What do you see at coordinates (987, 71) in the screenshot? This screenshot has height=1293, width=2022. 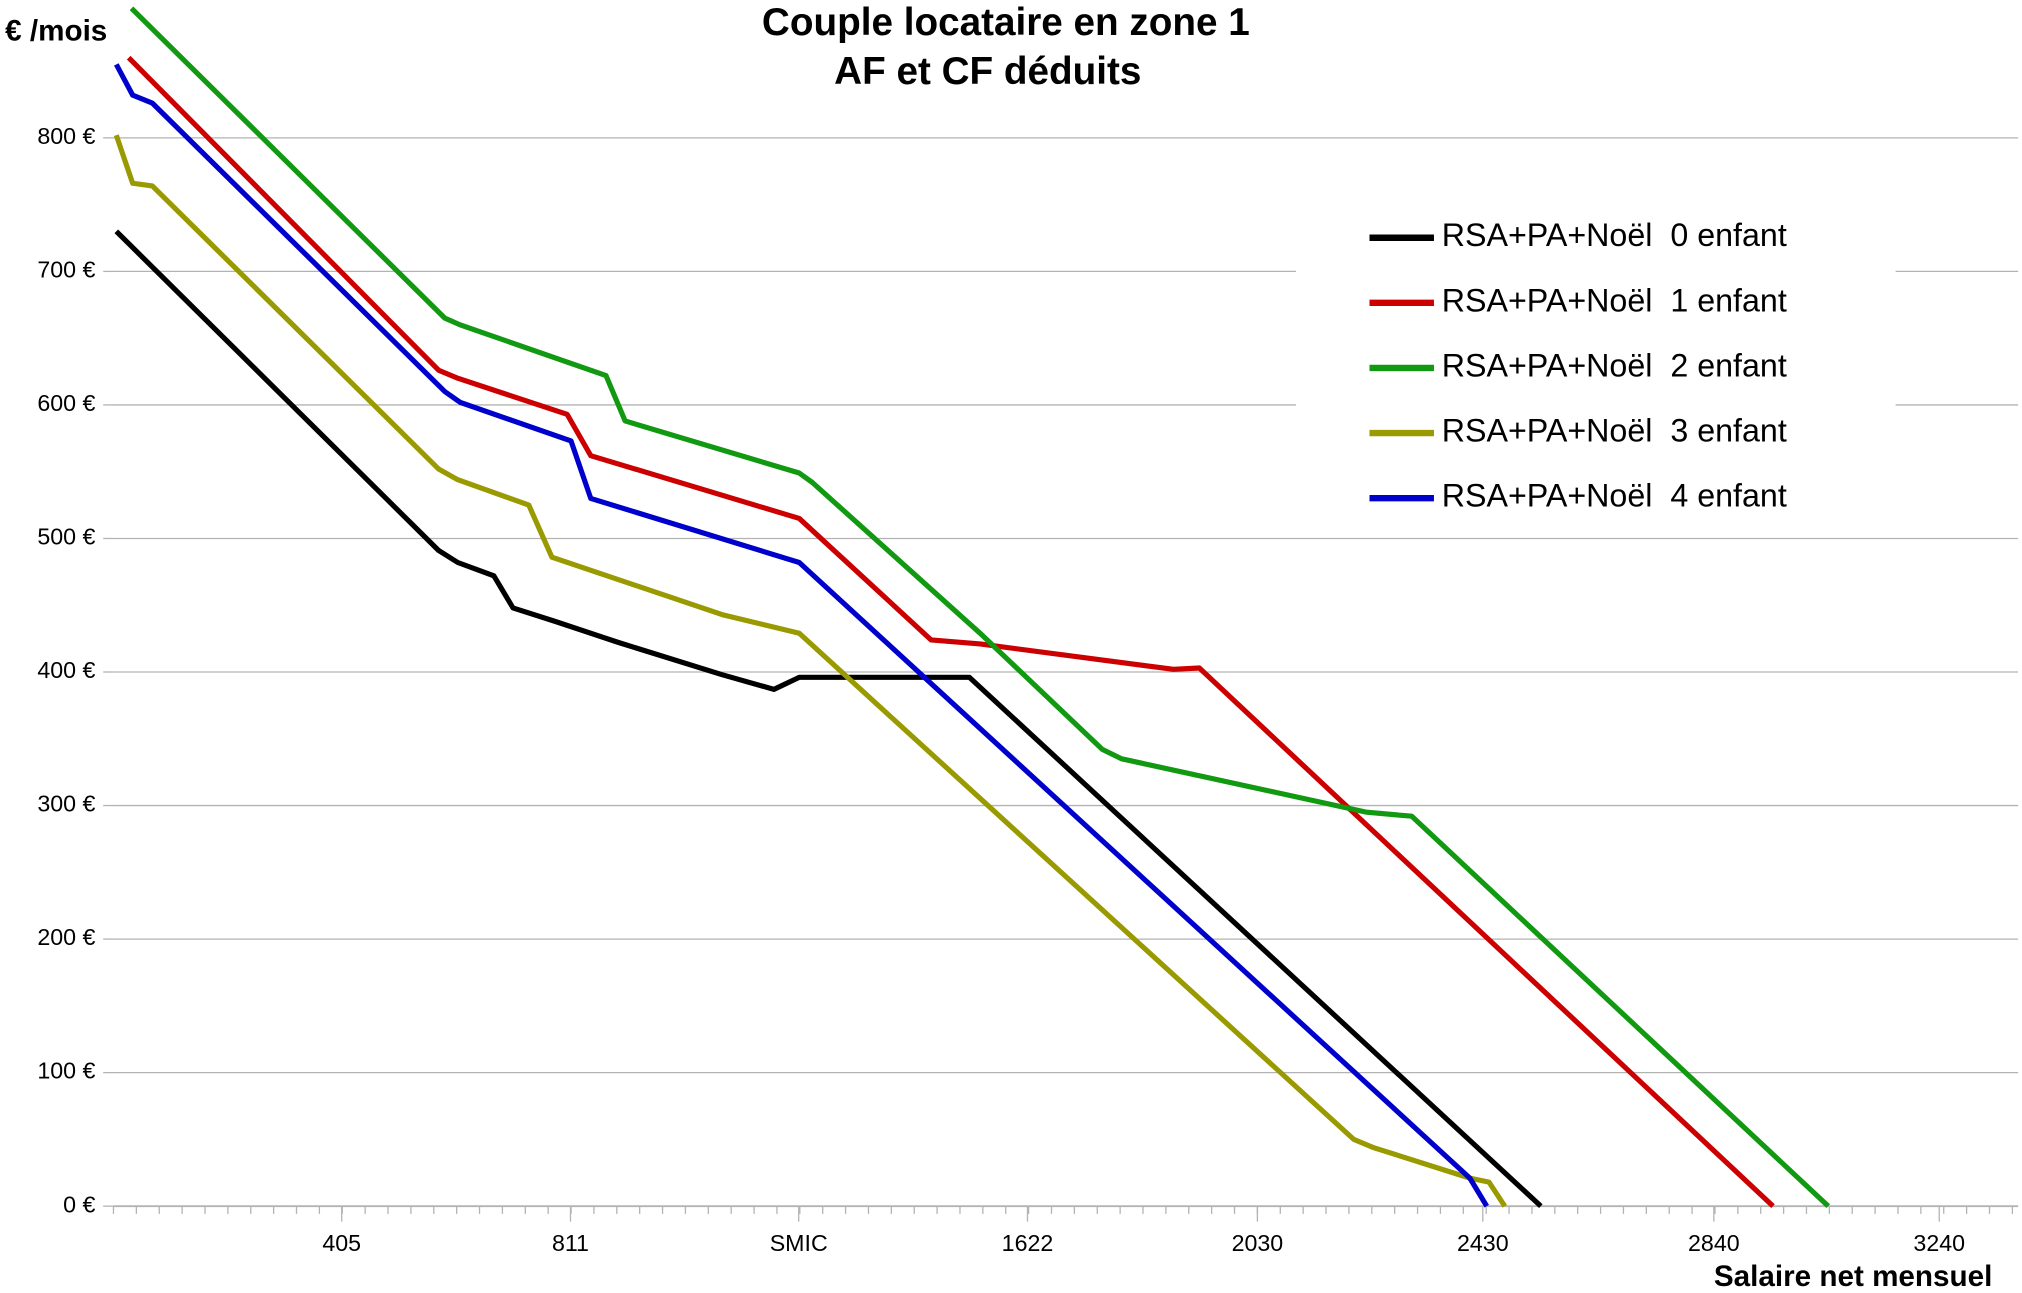 I see `chart-subtitle: AF et CF déduits` at bounding box center [987, 71].